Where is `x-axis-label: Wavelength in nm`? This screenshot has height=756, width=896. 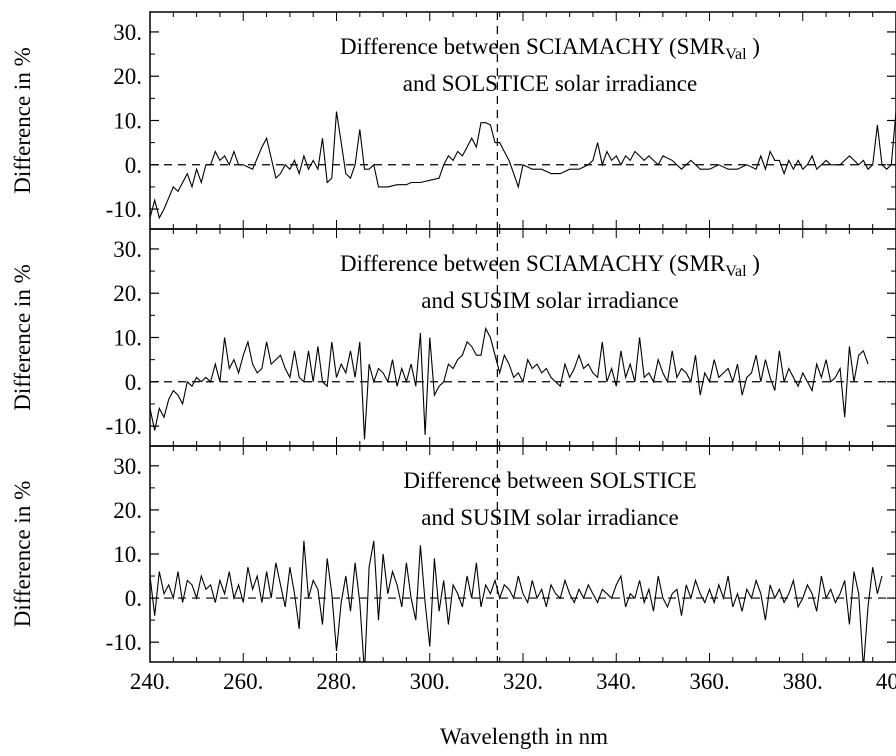
x-axis-label: Wavelength in nm is located at coordinates (524, 736).